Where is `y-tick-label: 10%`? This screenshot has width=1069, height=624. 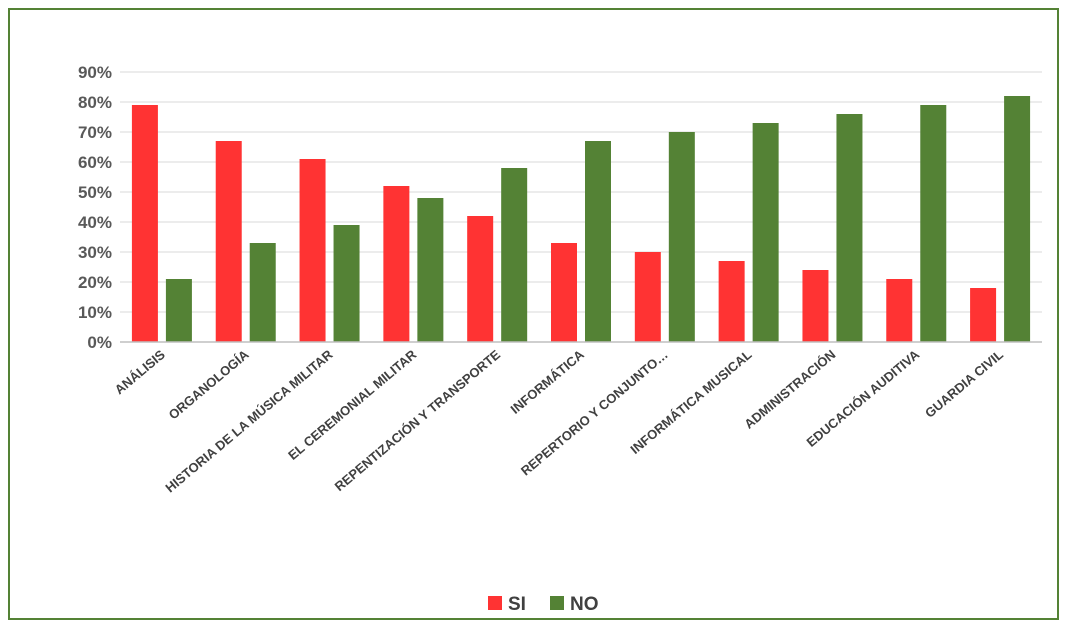
y-tick-label: 10% is located at coordinates (95, 312).